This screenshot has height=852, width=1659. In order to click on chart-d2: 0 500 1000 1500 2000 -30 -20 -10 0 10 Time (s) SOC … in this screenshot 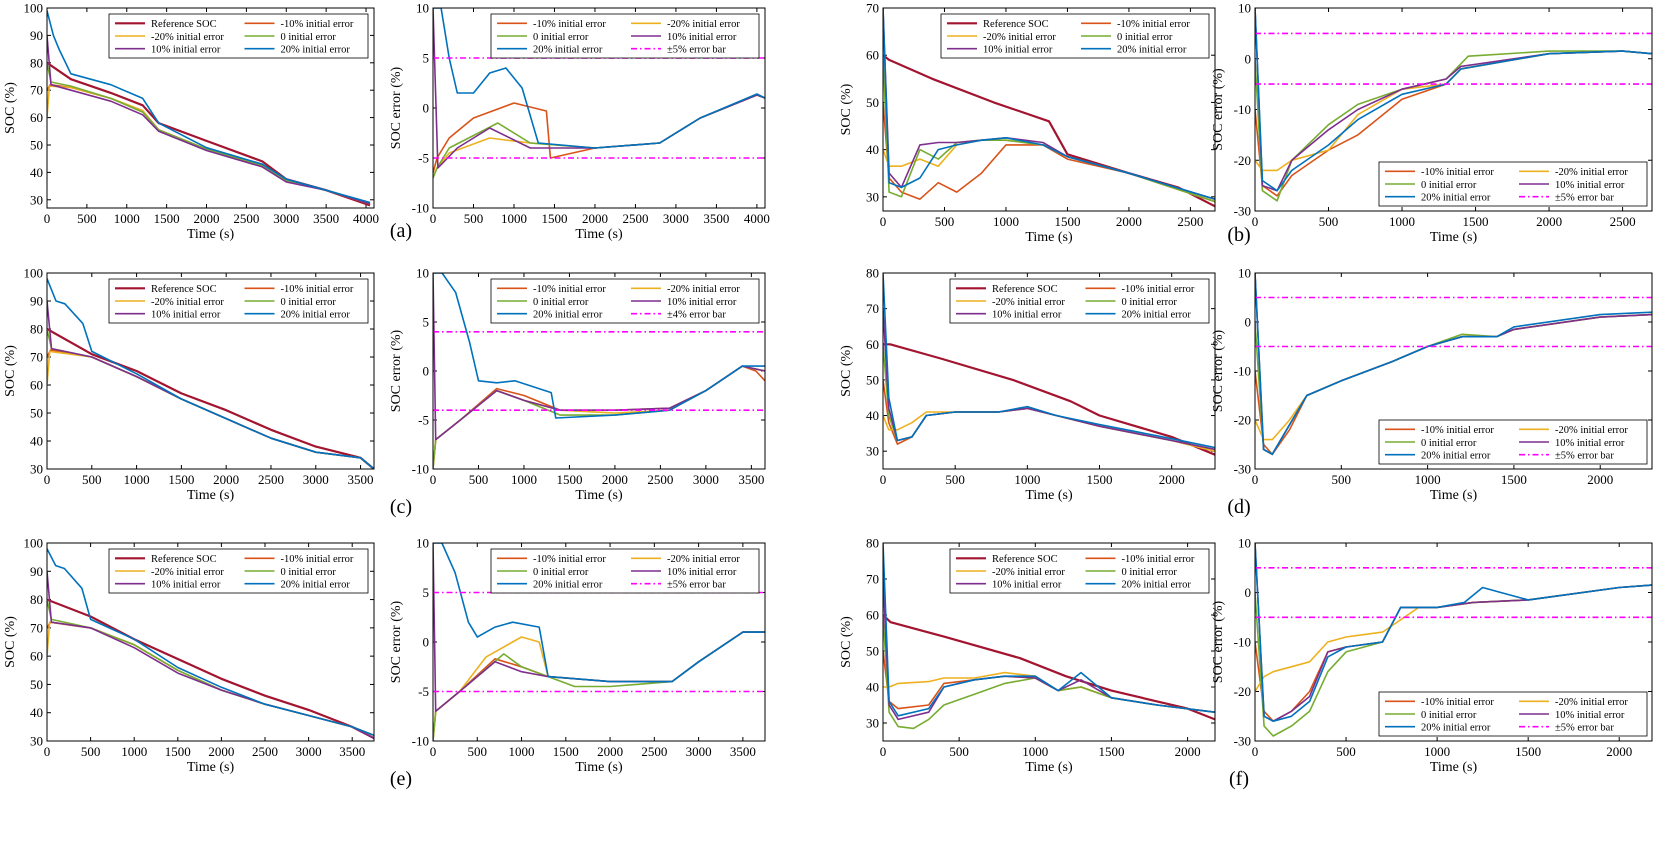, I will do `click(1432, 384)`.